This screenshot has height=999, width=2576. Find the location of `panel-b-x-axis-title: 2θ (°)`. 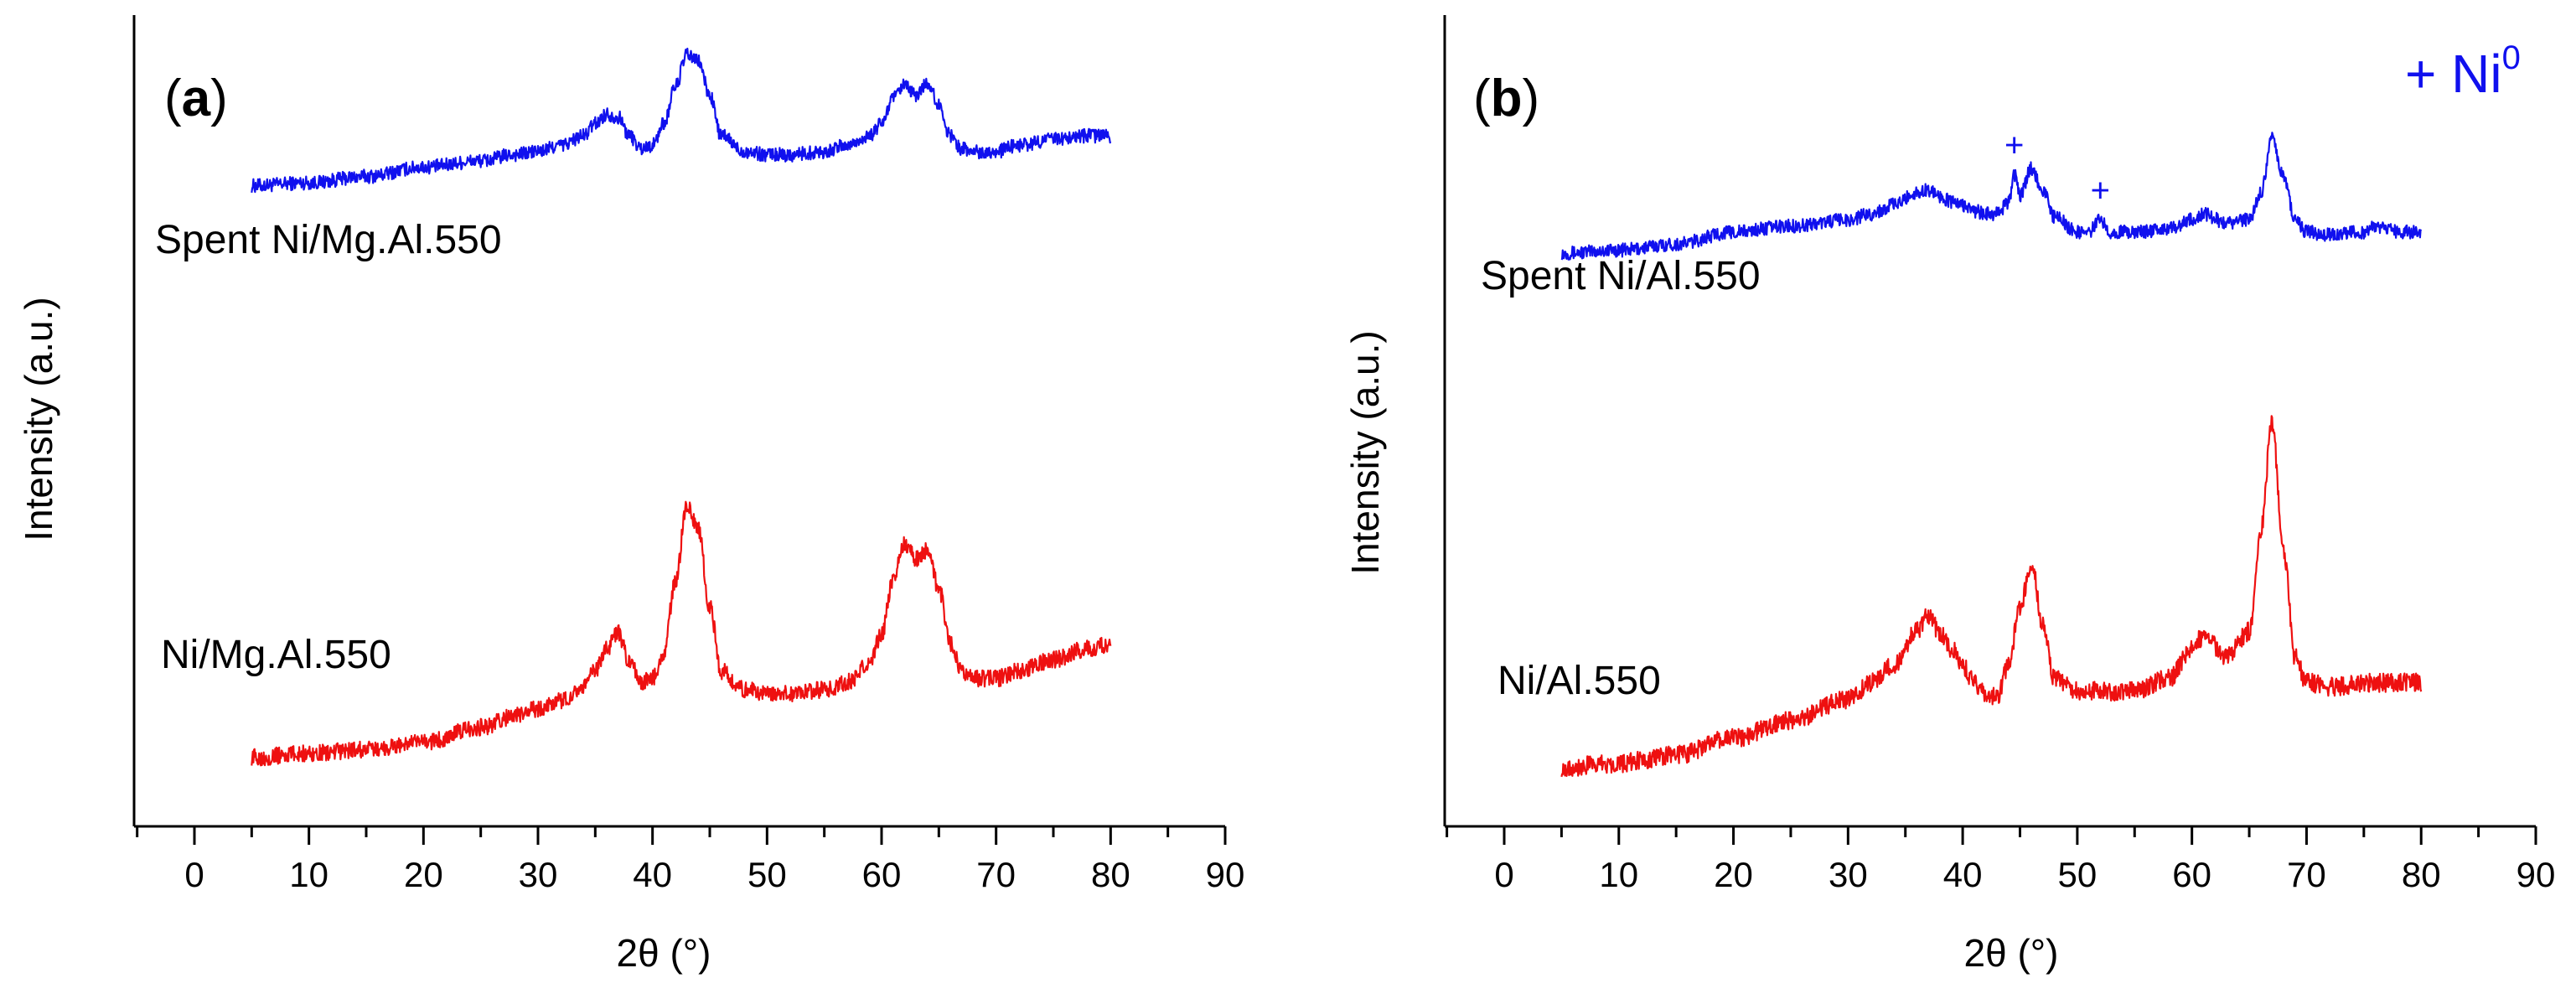

panel-b-x-axis-title: 2θ (°) is located at coordinates (2011, 953).